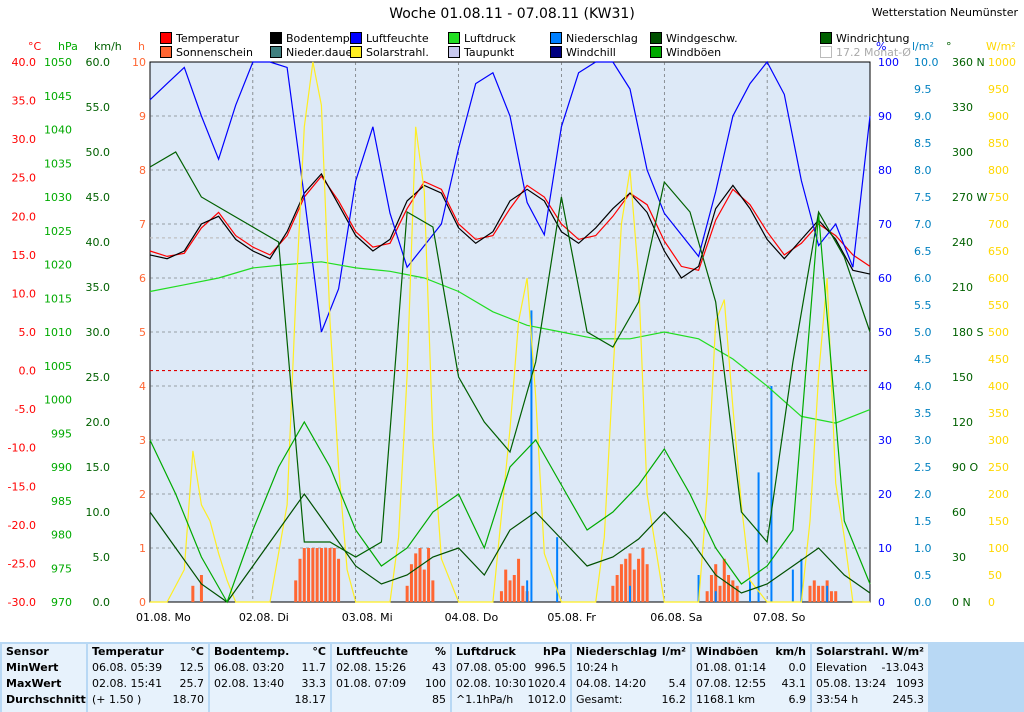 The image size is (1024, 712). I want to click on axis-tick-label-humidity: 30, so click(885, 440).